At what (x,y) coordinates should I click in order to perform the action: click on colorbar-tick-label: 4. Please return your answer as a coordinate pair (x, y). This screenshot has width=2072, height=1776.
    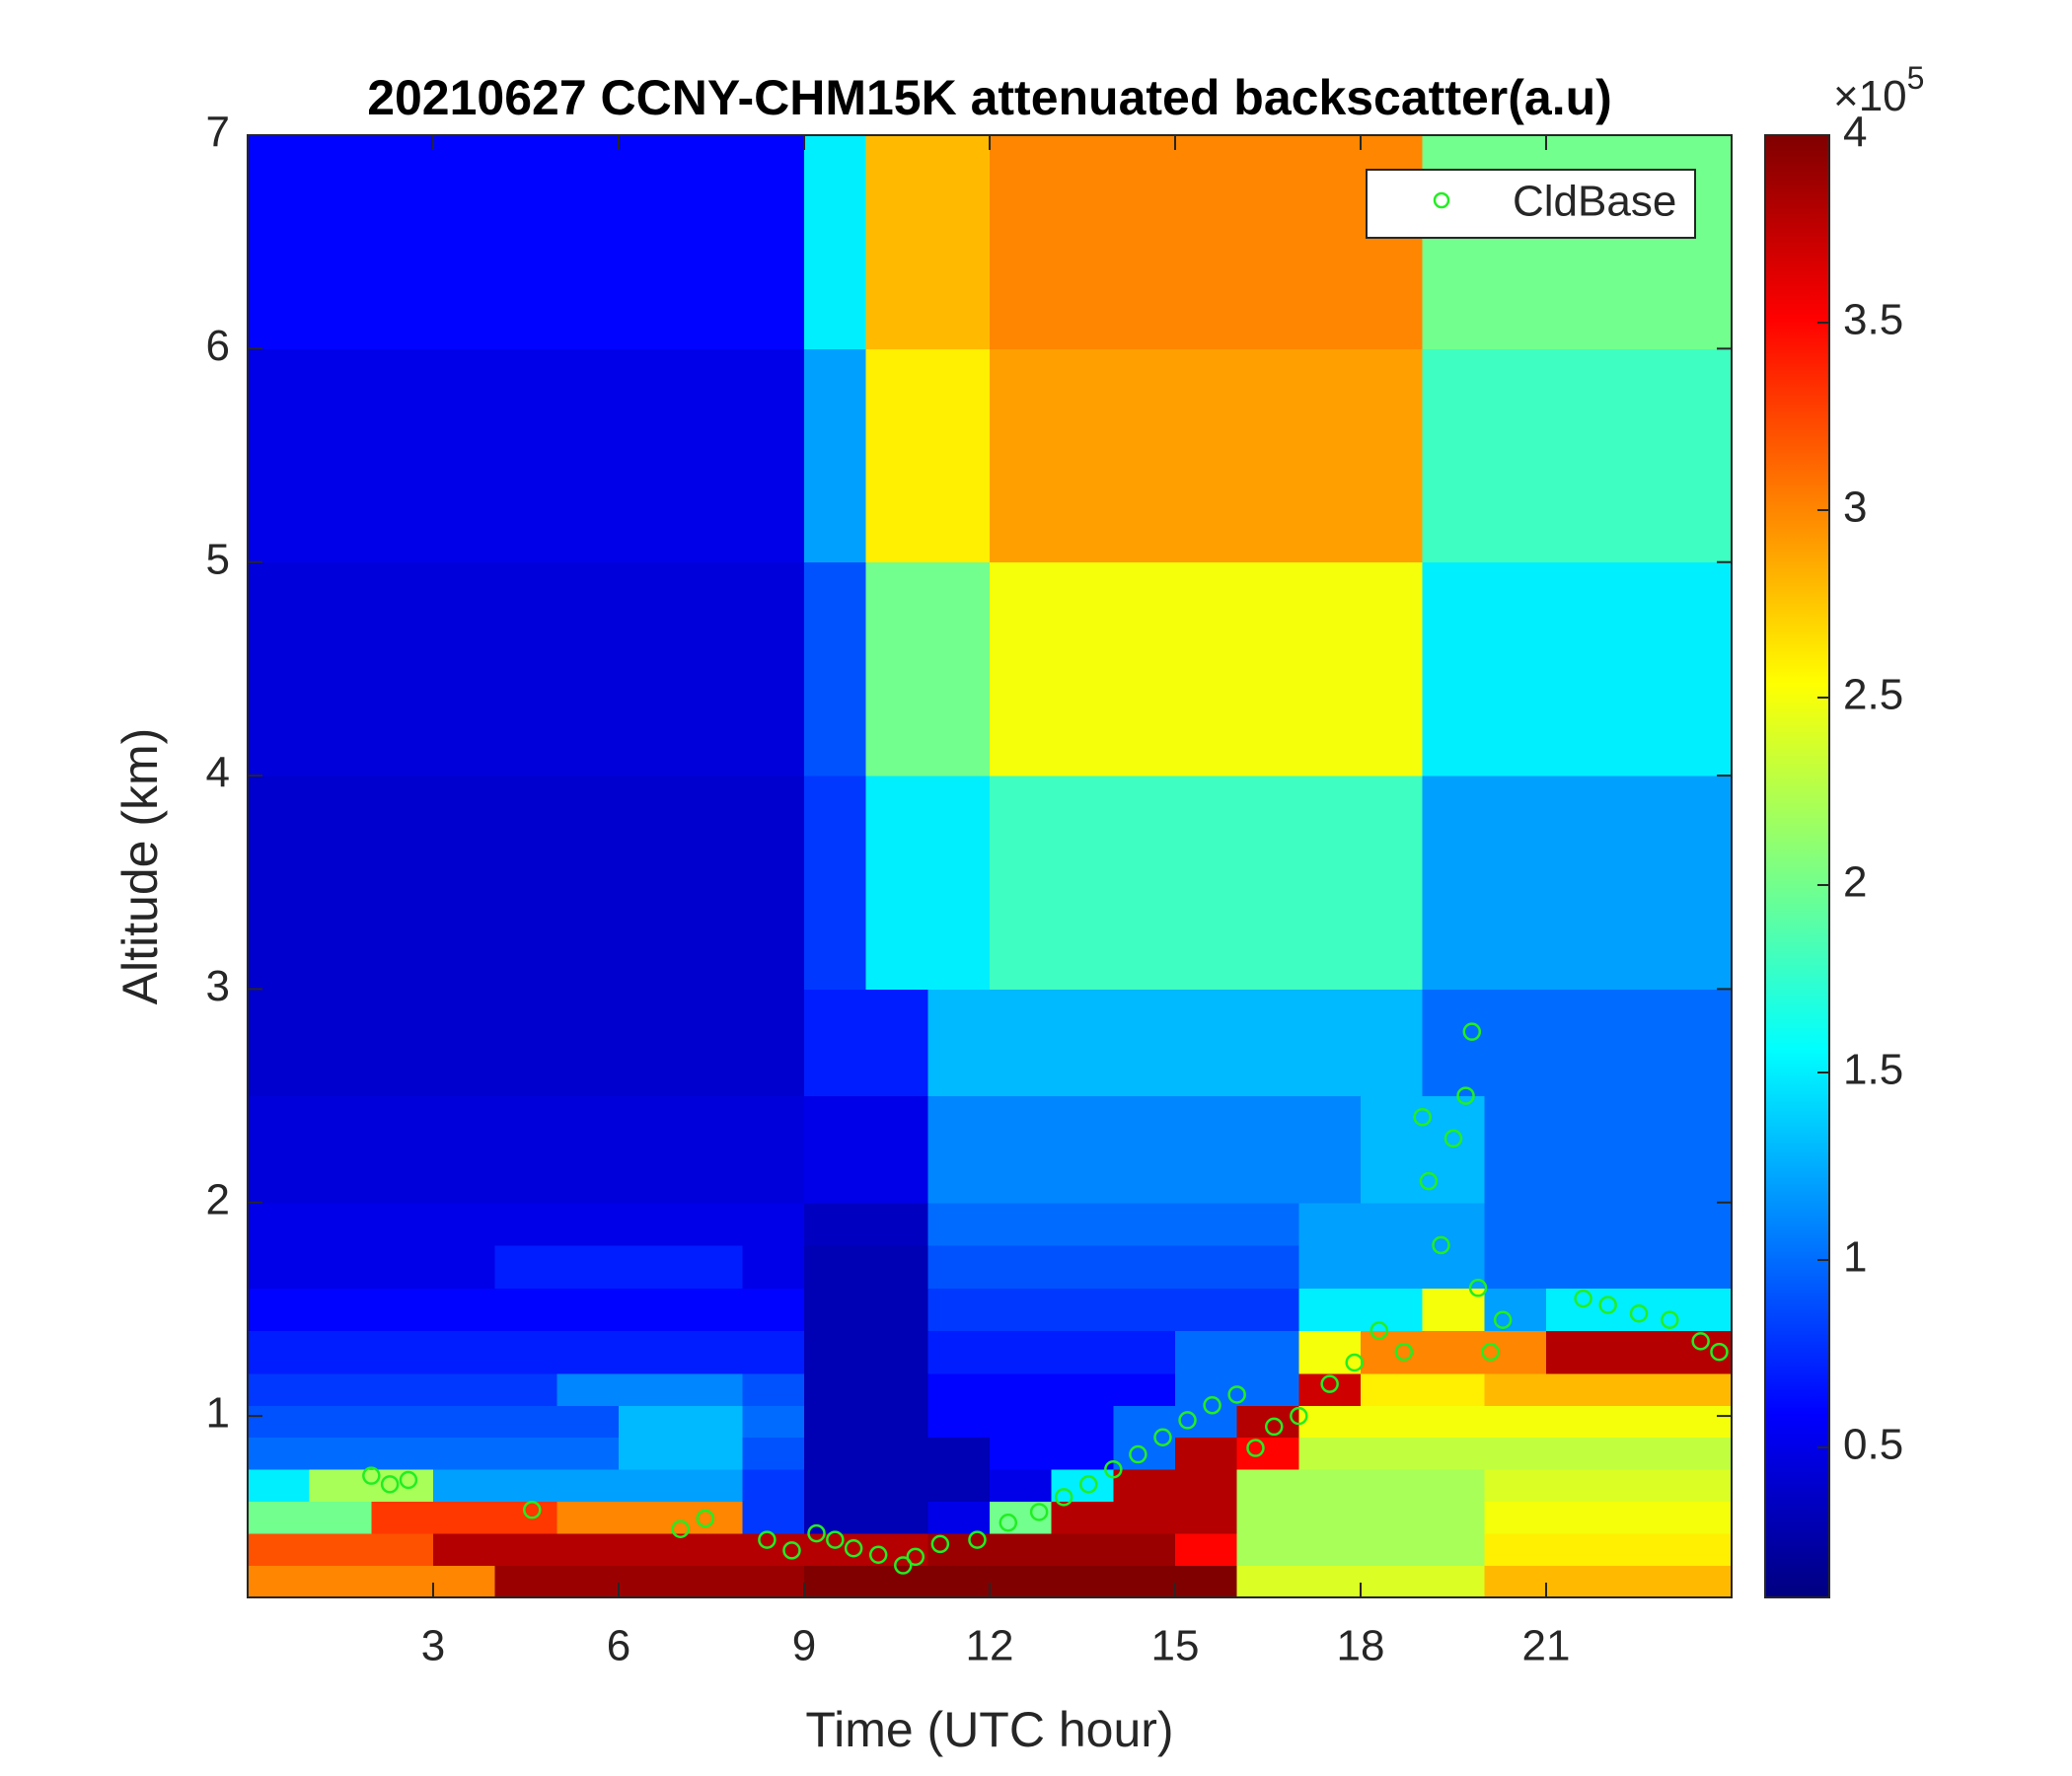
    Looking at the image, I should click on (1855, 133).